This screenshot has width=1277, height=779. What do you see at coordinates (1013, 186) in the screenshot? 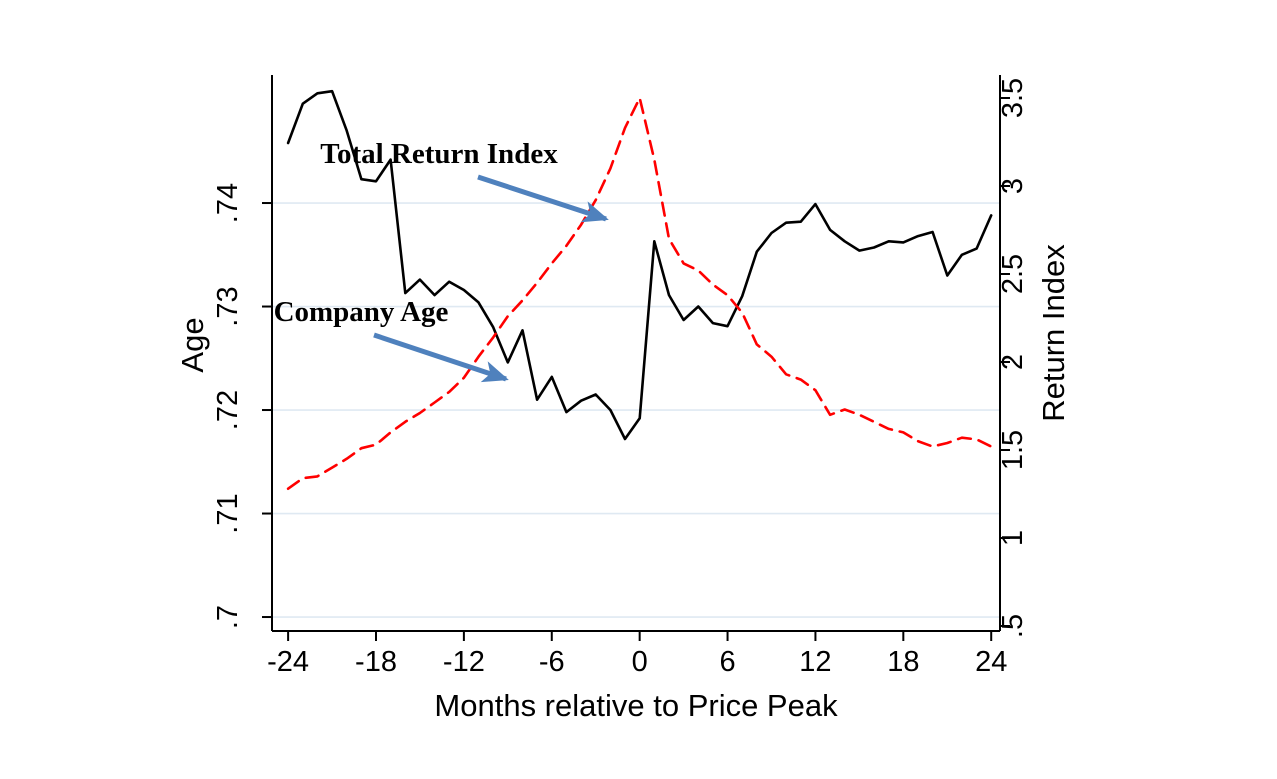
I see `right-axis-tick-label: 3` at bounding box center [1013, 186].